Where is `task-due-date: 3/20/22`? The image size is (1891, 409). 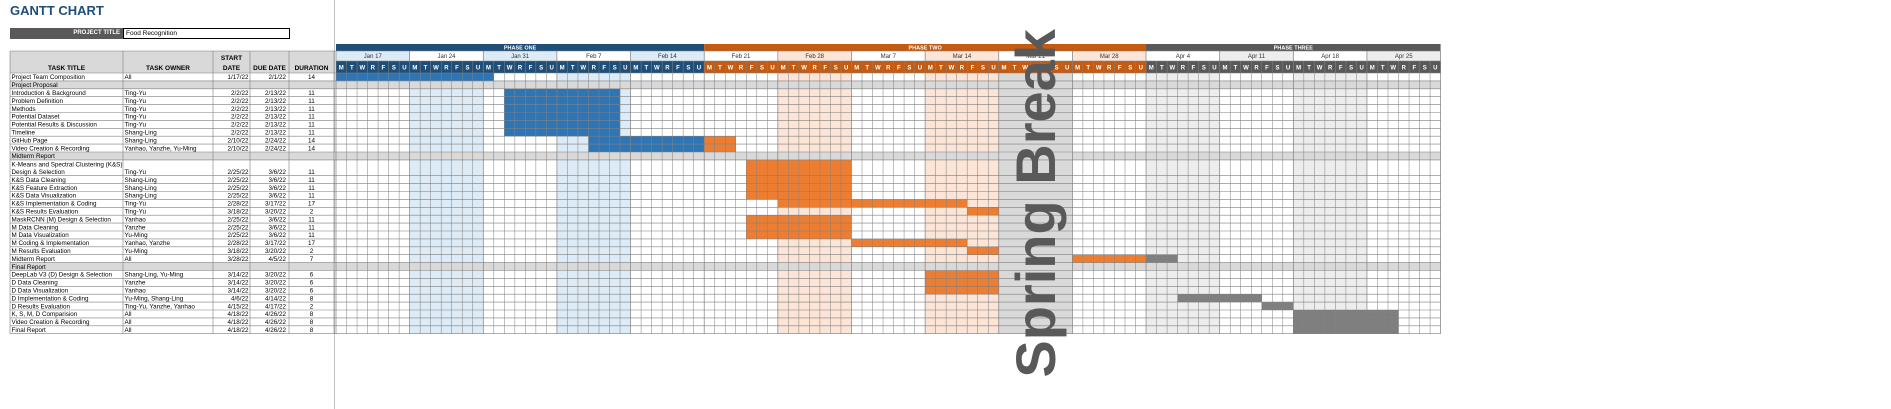
task-due-date: 3/20/22 is located at coordinates (276, 291).